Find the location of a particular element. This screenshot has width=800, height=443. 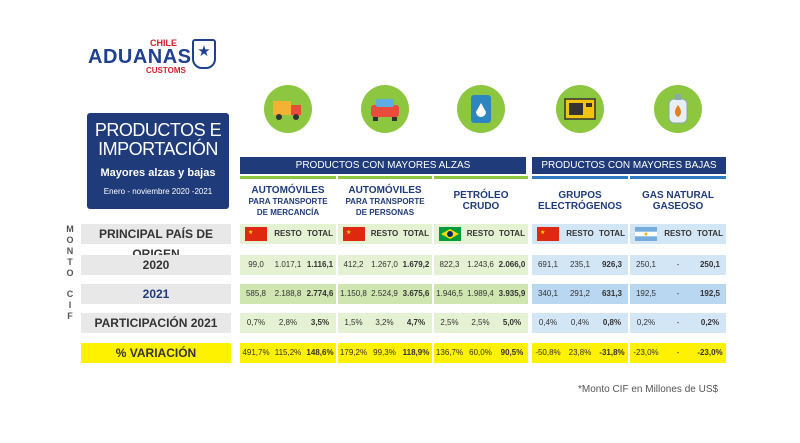

footnote: *Monto CIF en Millones de US$ is located at coordinates (648, 389).